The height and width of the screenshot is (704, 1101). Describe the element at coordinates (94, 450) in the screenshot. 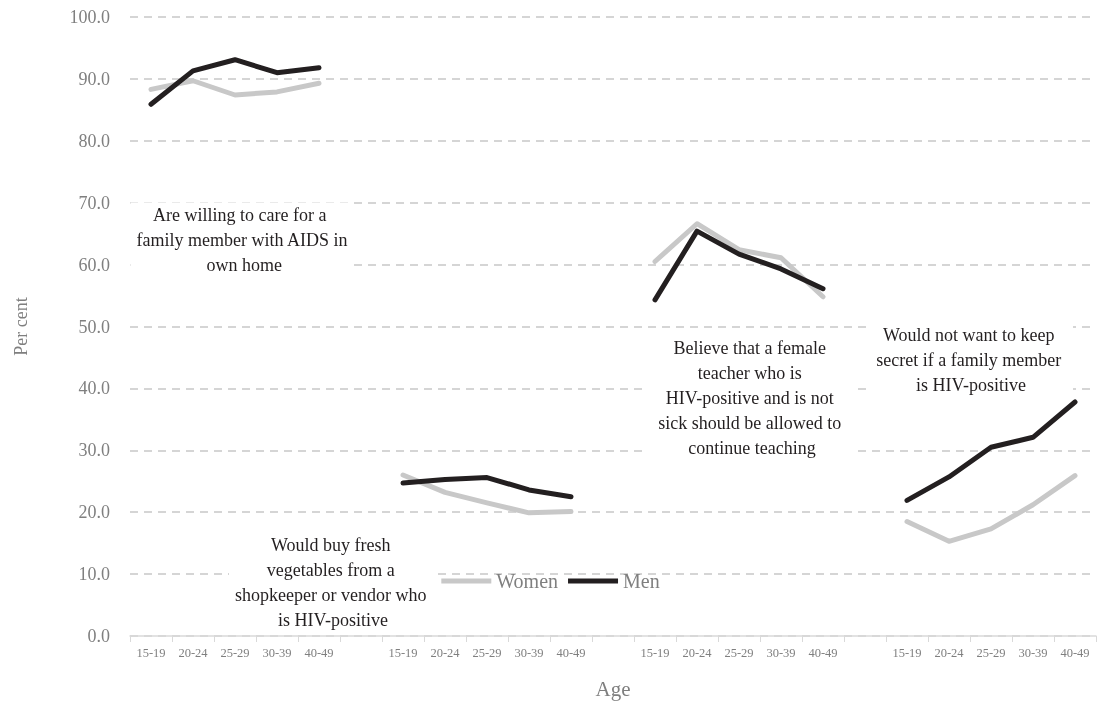

I see `y-tick-label: 30.0` at that location.